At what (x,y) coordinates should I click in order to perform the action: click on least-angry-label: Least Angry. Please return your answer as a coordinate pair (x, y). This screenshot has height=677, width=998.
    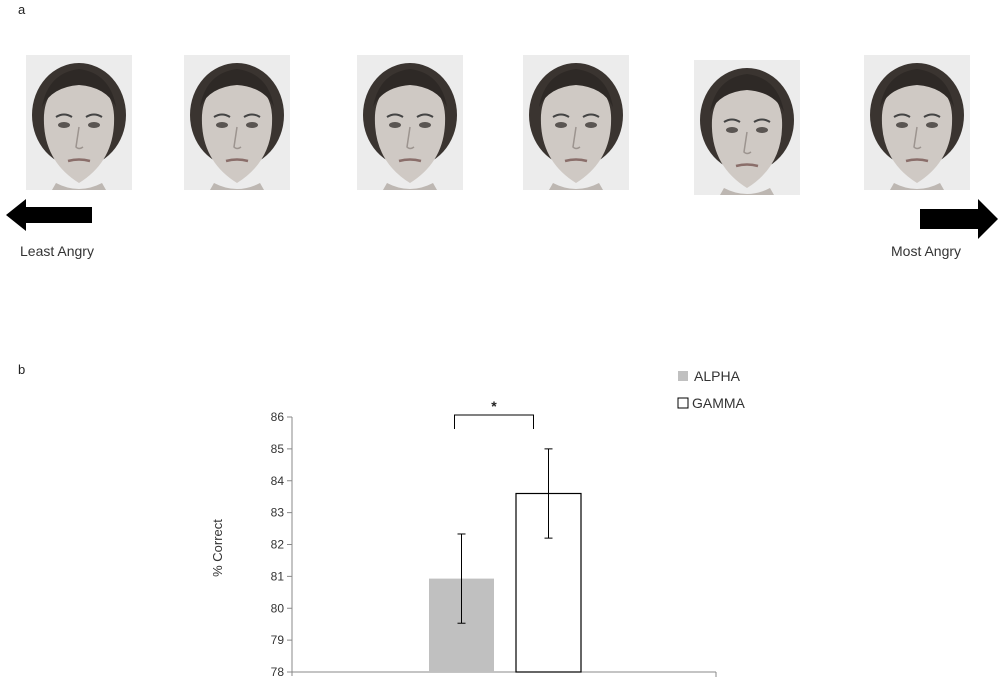
    Looking at the image, I should click on (57, 251).